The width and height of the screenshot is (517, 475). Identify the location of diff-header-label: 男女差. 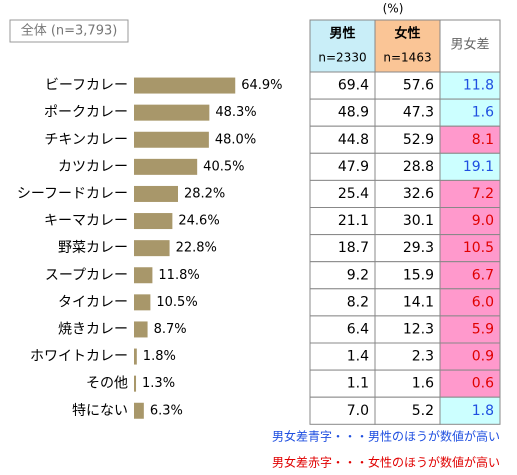
(469, 45).